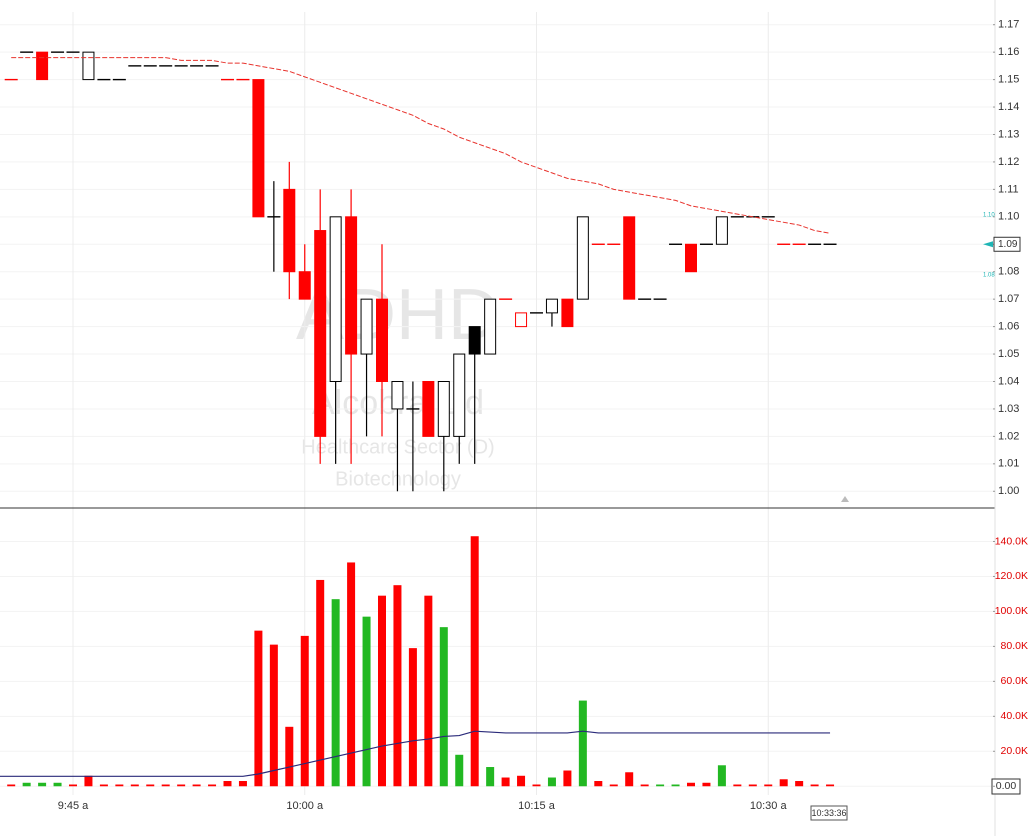 This screenshot has height=836, width=1033. Describe the element at coordinates (989, 275) in the screenshot. I see `ask-tag: 1.08` at that location.